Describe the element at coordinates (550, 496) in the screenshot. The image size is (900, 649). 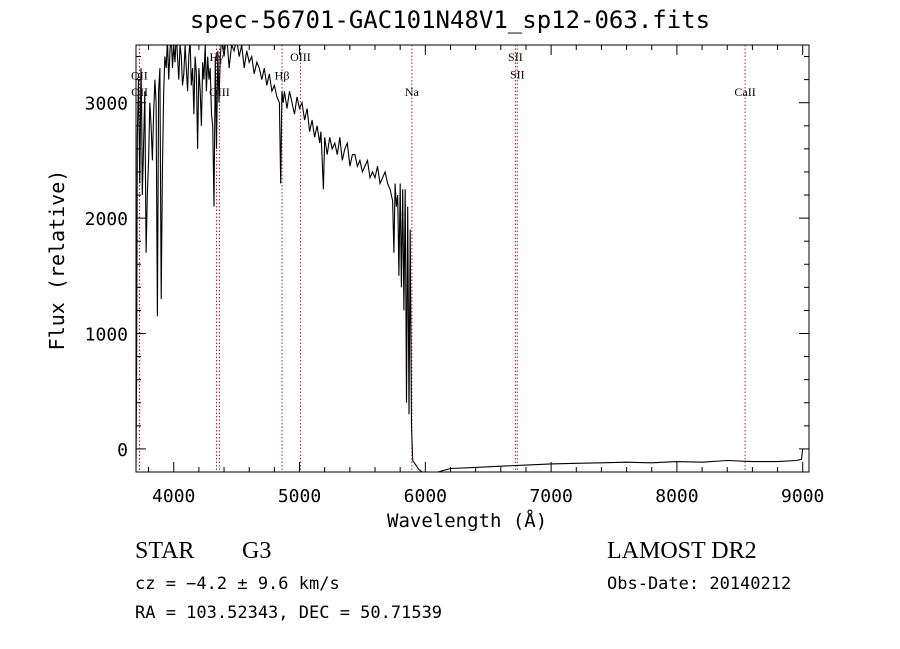
I see `x-tick-label-7000: 7000` at that location.